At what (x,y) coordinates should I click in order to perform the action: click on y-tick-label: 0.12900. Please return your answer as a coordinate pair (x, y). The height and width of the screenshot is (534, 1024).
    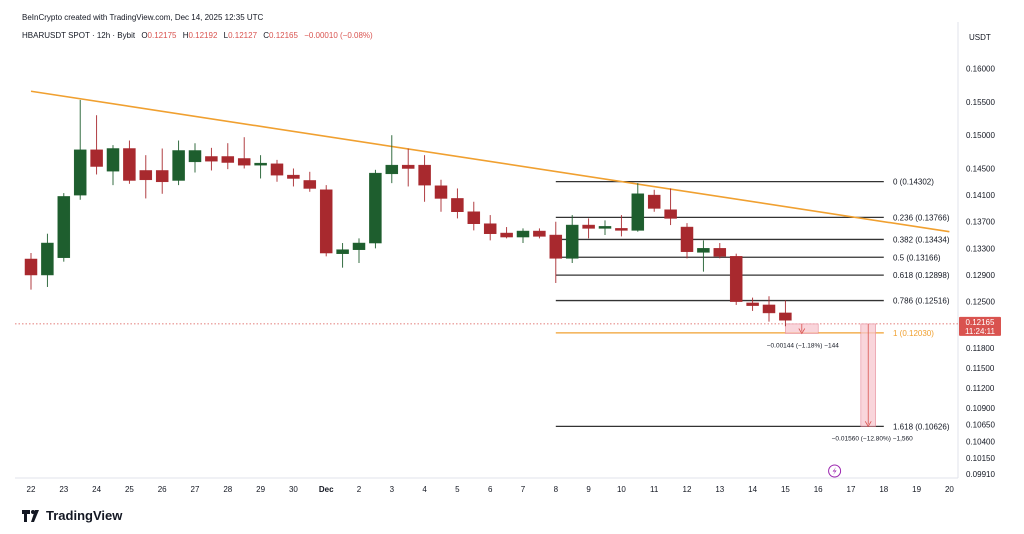
    Looking at the image, I should click on (980, 275).